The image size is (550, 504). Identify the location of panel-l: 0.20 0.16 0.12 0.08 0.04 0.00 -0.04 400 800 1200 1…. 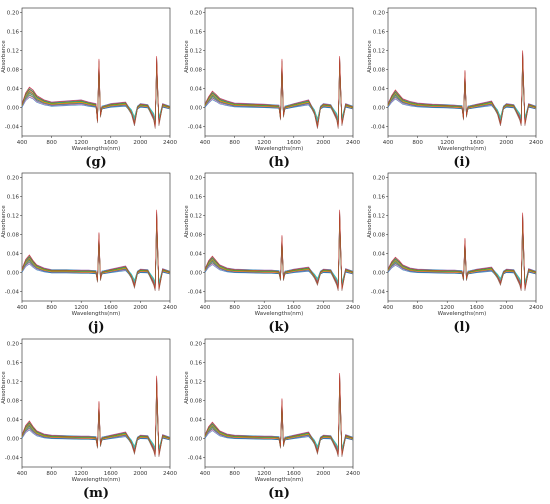
(455, 253).